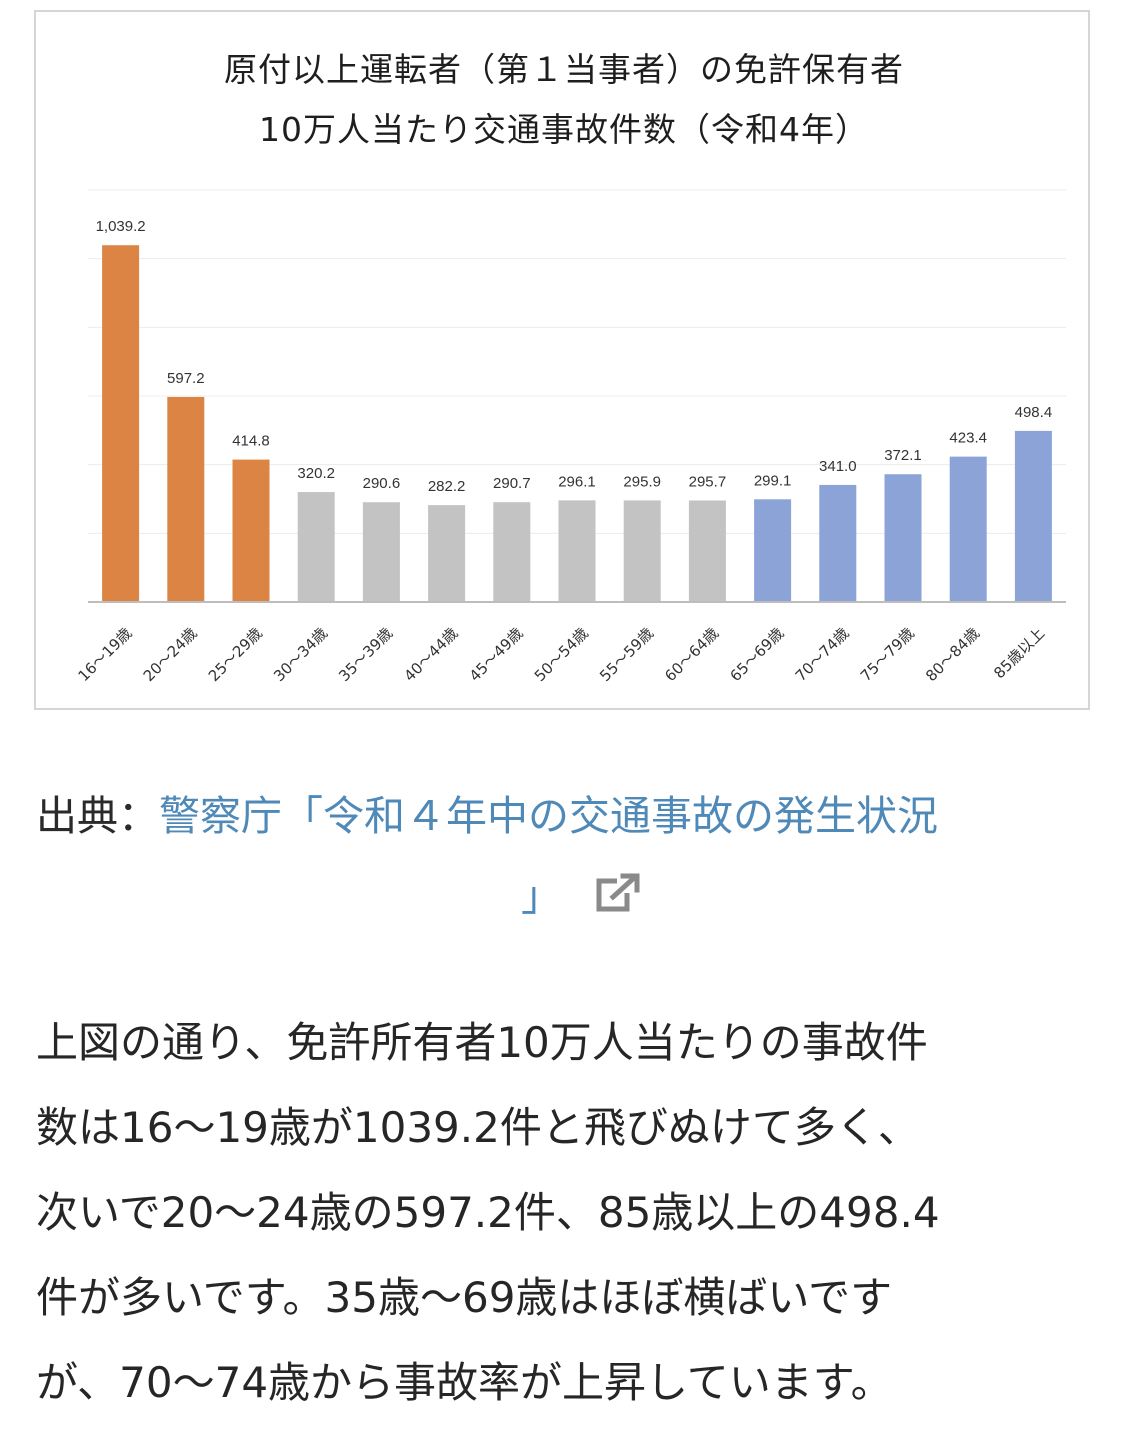  I want to click on data-label: 296.1, so click(577, 481).